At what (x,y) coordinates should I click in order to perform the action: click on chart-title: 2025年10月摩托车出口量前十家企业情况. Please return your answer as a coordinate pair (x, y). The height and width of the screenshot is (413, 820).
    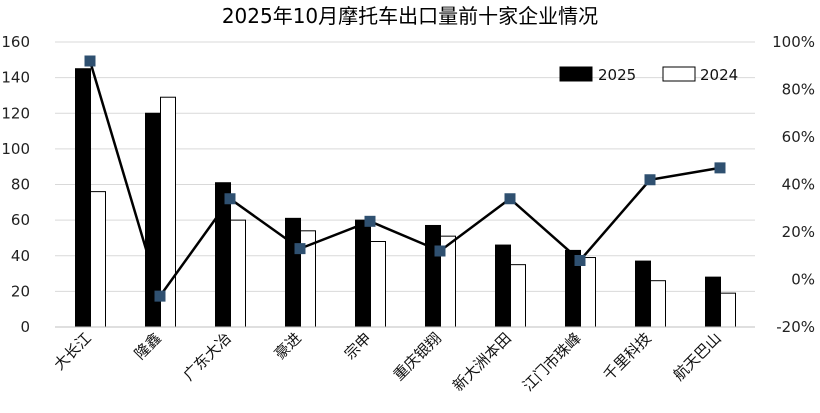
    Looking at the image, I should click on (410, 16).